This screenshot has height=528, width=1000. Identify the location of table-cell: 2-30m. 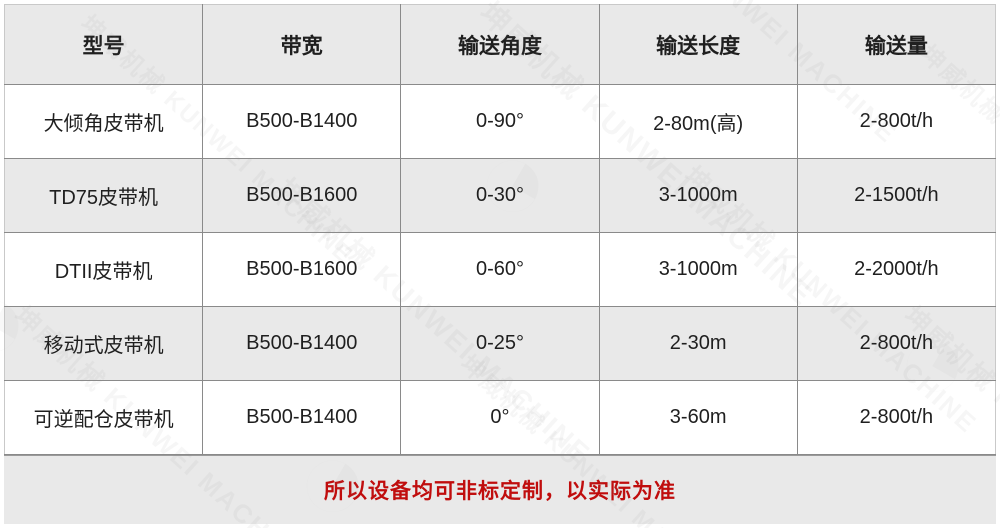
(698, 343).